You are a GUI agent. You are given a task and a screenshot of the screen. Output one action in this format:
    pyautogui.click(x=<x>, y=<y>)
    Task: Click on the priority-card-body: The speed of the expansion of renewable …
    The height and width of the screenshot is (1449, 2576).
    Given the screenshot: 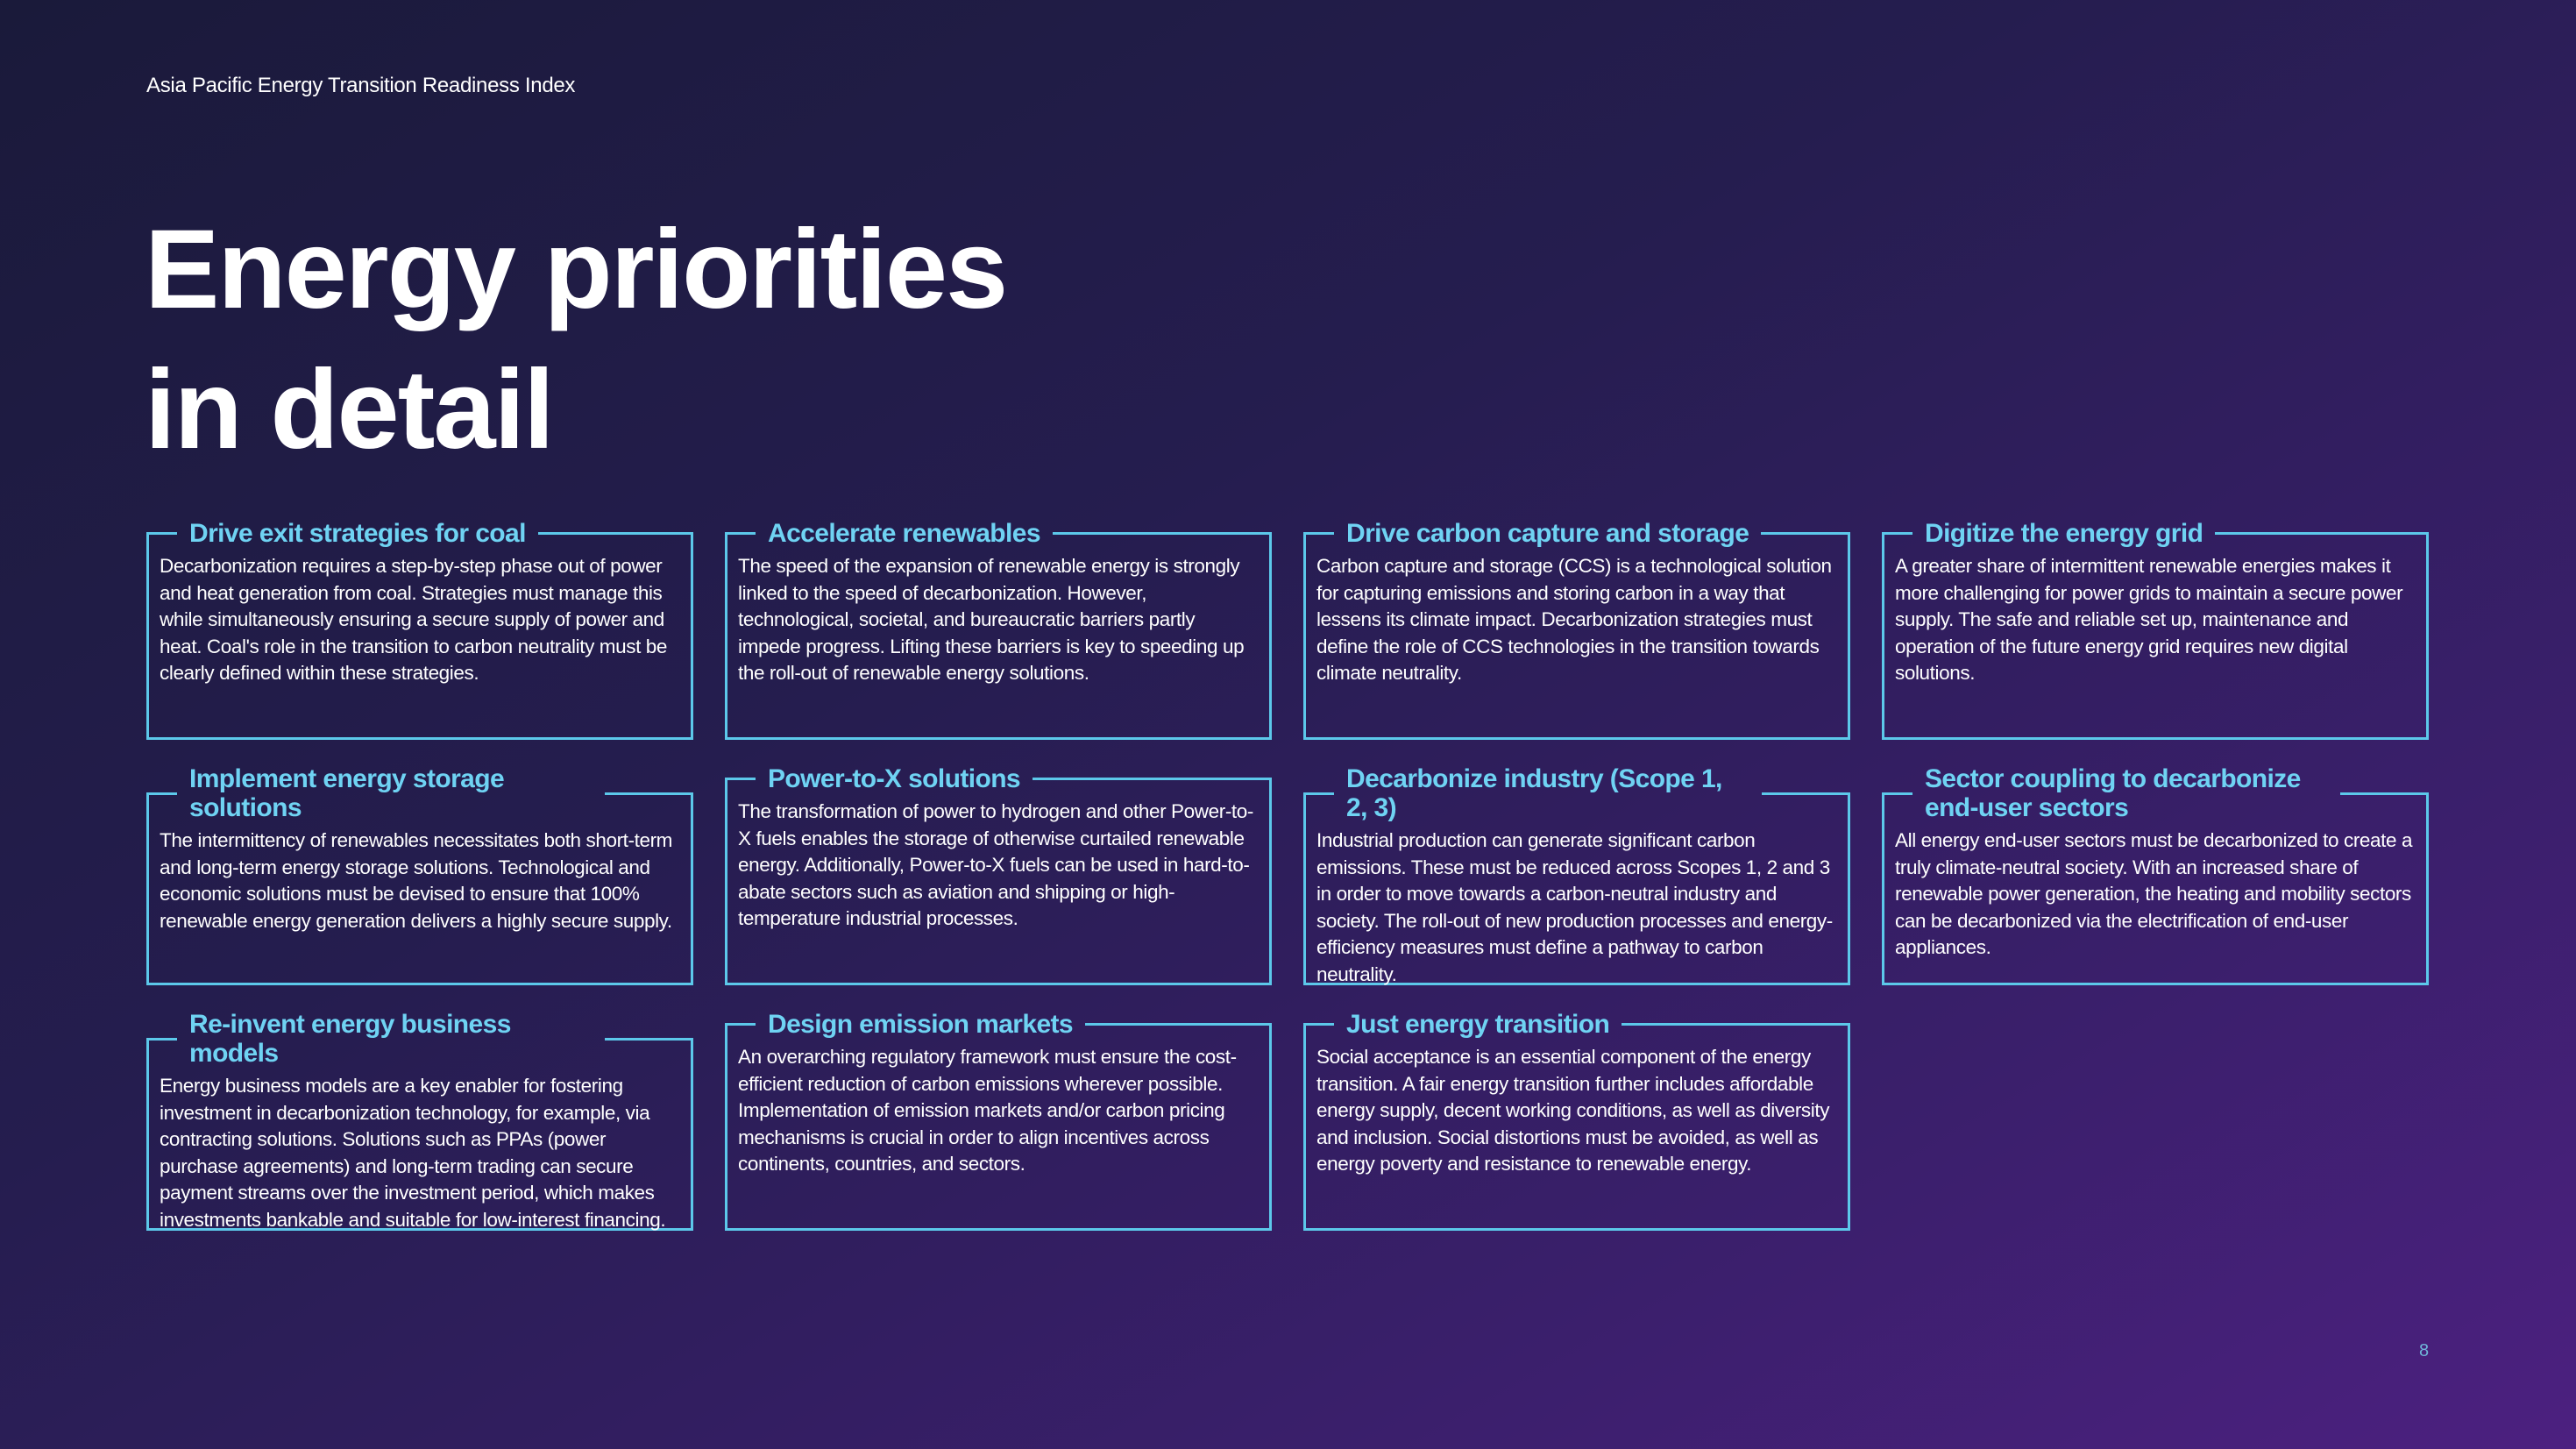 What is the action you would take?
    pyautogui.click(x=991, y=619)
    